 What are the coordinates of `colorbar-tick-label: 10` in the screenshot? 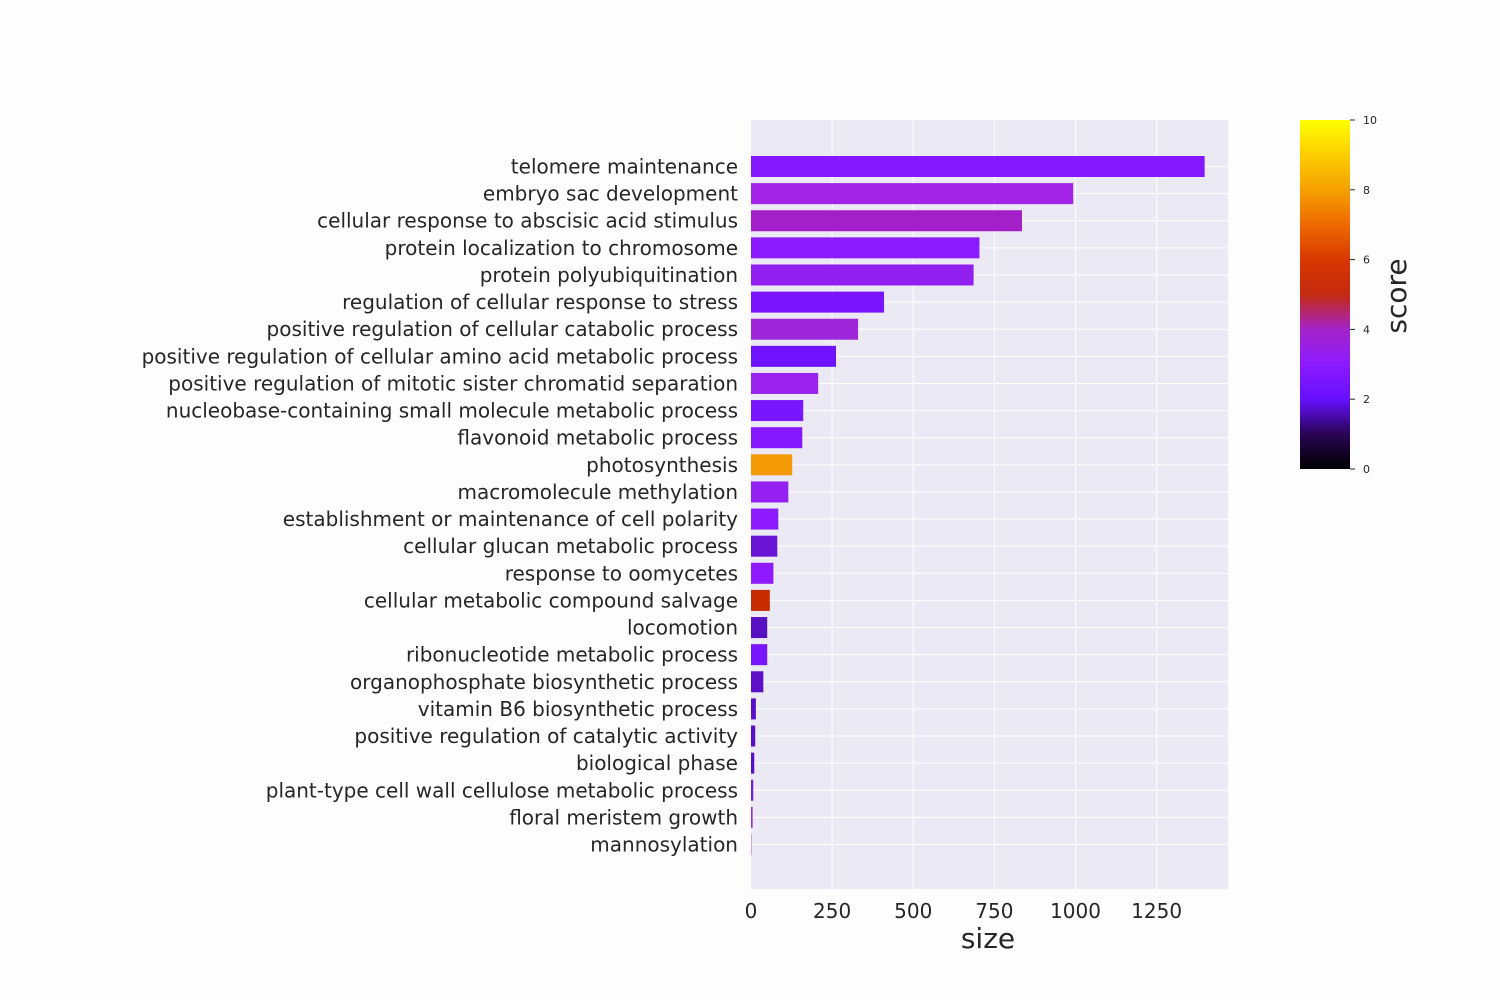 It's located at (1370, 120).